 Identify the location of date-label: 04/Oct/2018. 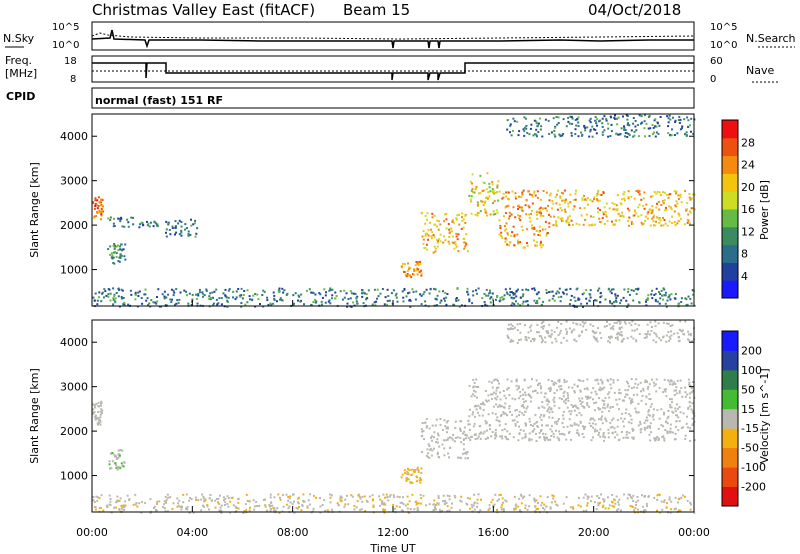
(634, 10).